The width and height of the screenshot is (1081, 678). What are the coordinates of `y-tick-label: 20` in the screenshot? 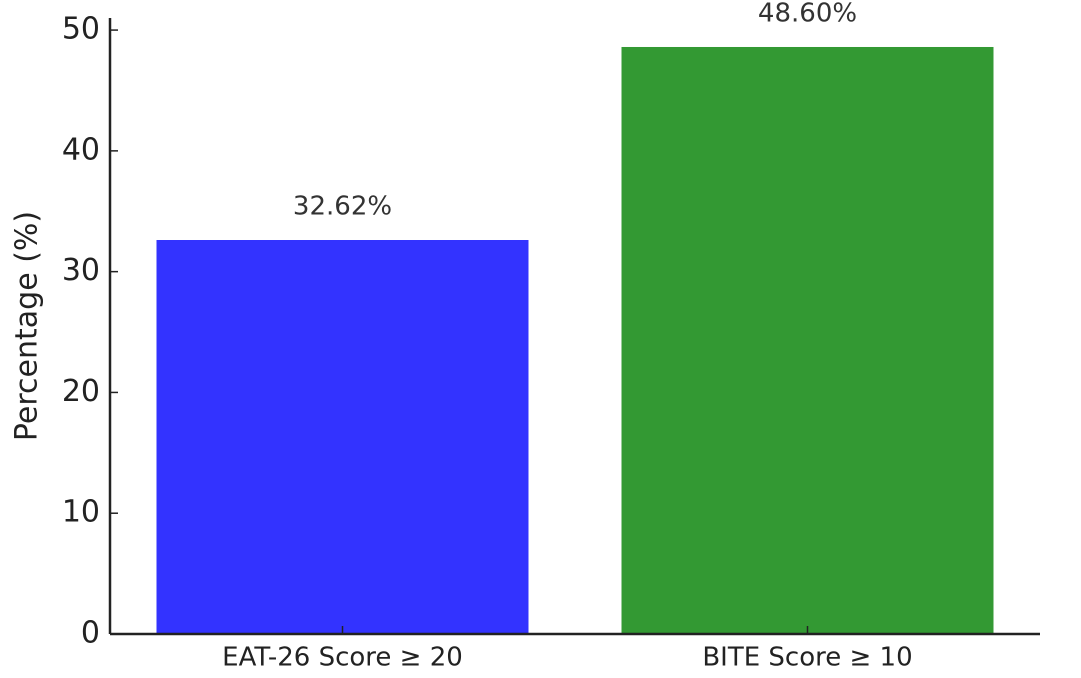 It's located at (81, 391).